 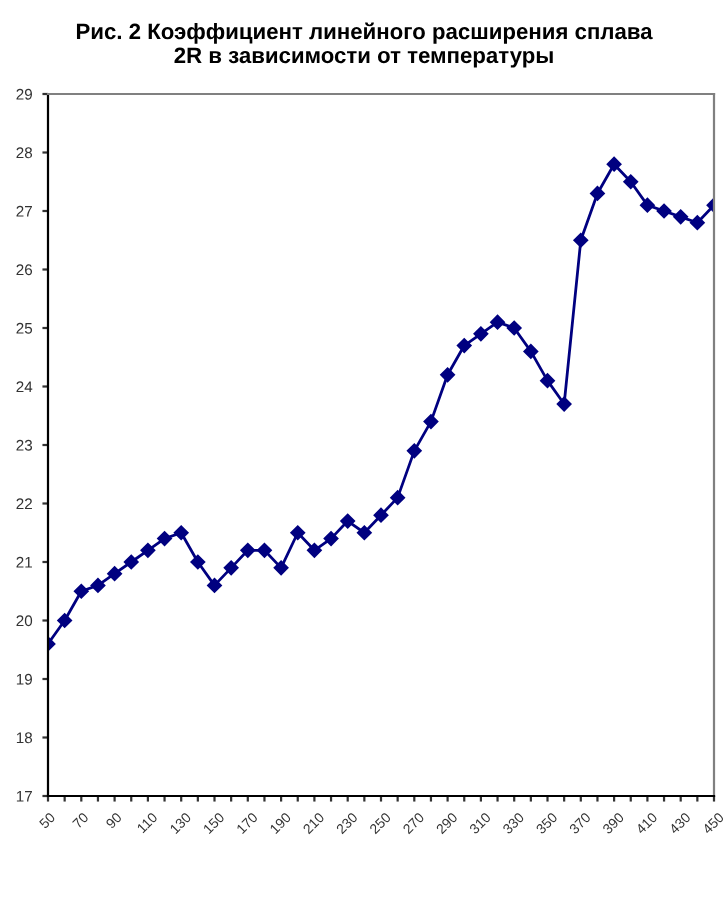 What do you see at coordinates (364, 45) in the screenshot?
I see `chart-title: Рис. 2 Коэффициент линейного расширения сплава 2R в зависимости от температуры` at bounding box center [364, 45].